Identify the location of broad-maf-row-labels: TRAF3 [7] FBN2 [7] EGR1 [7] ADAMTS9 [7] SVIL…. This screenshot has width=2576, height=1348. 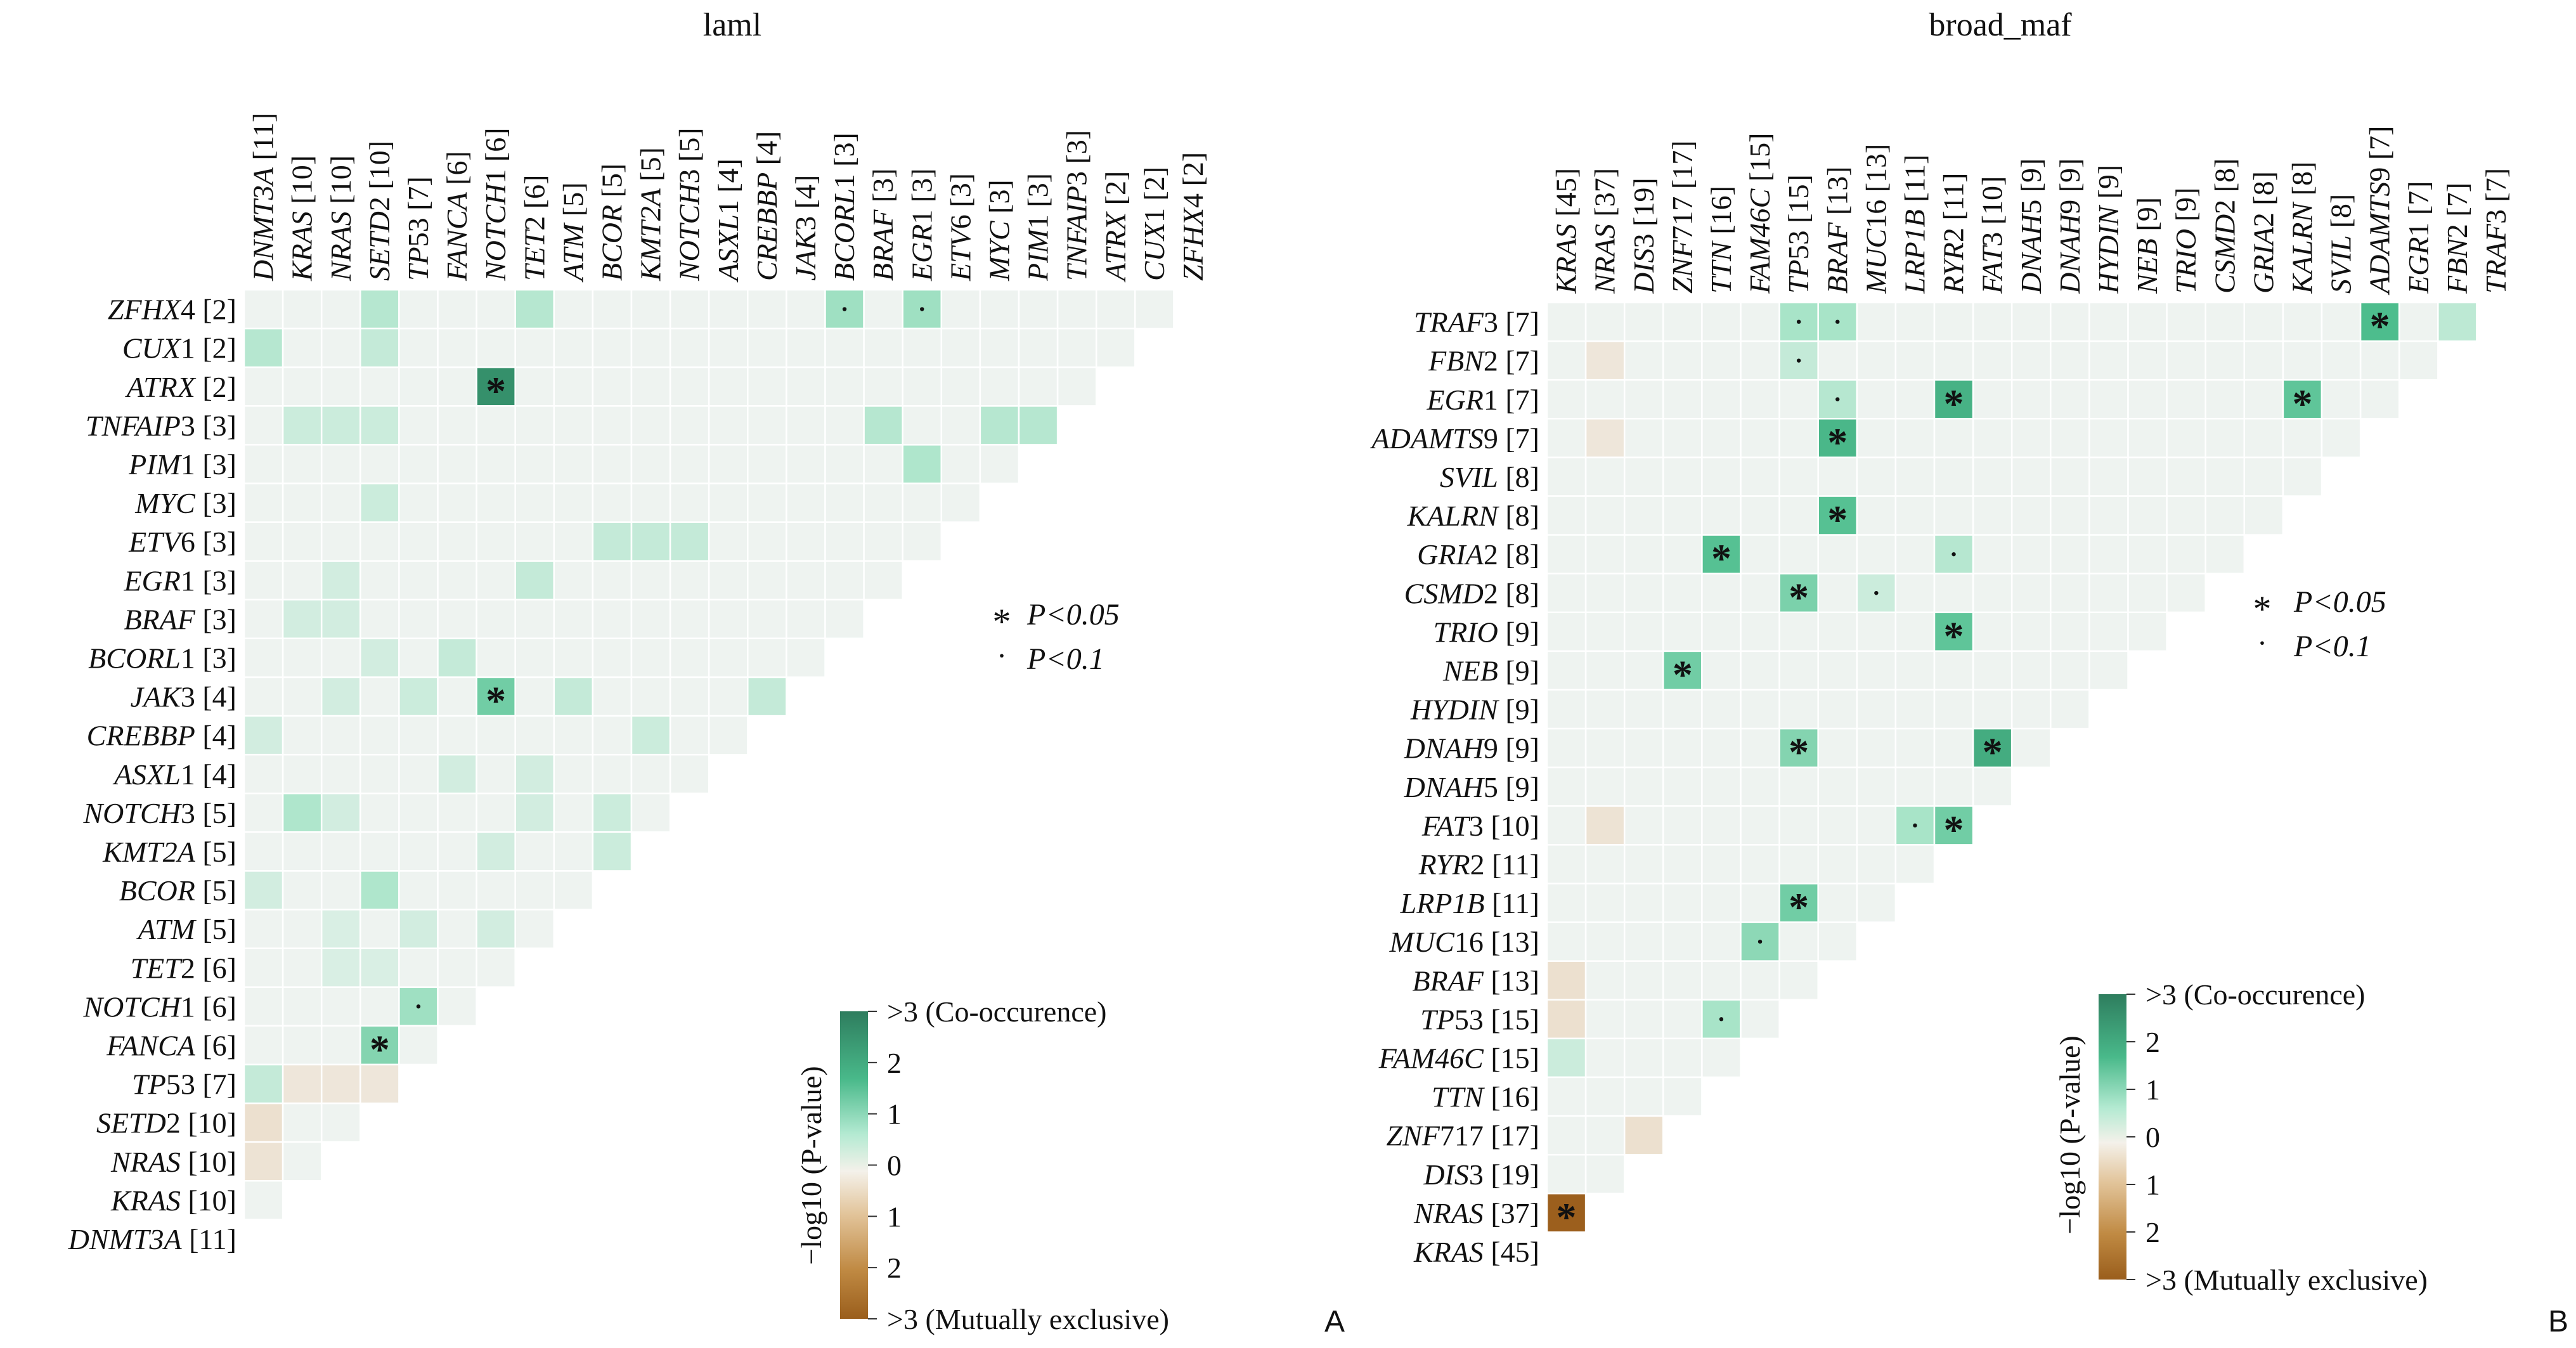
(1454, 787).